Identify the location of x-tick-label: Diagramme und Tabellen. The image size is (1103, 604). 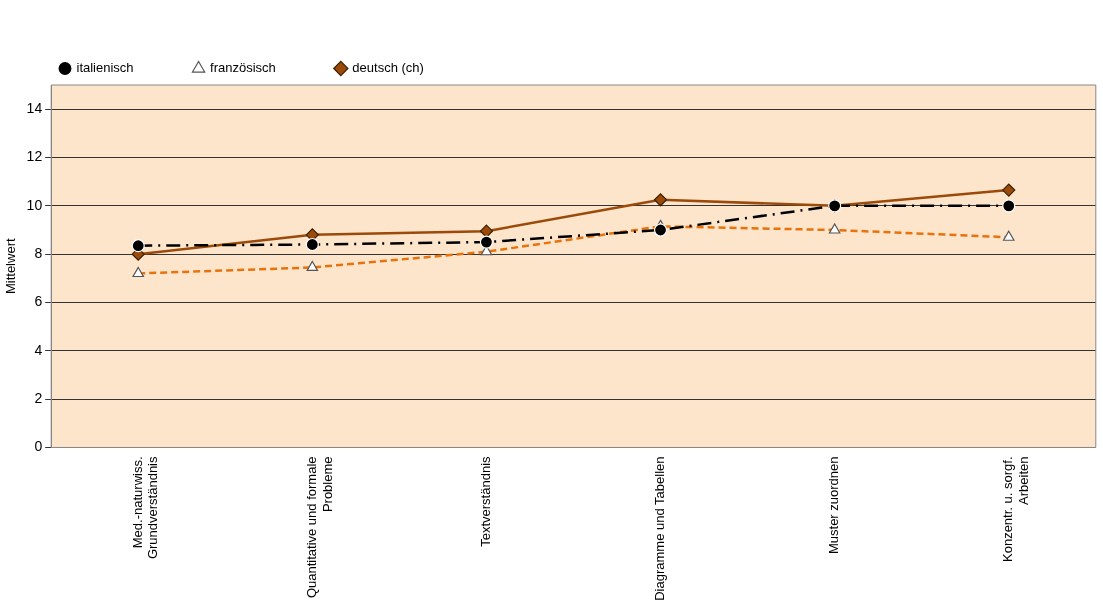
(660, 528).